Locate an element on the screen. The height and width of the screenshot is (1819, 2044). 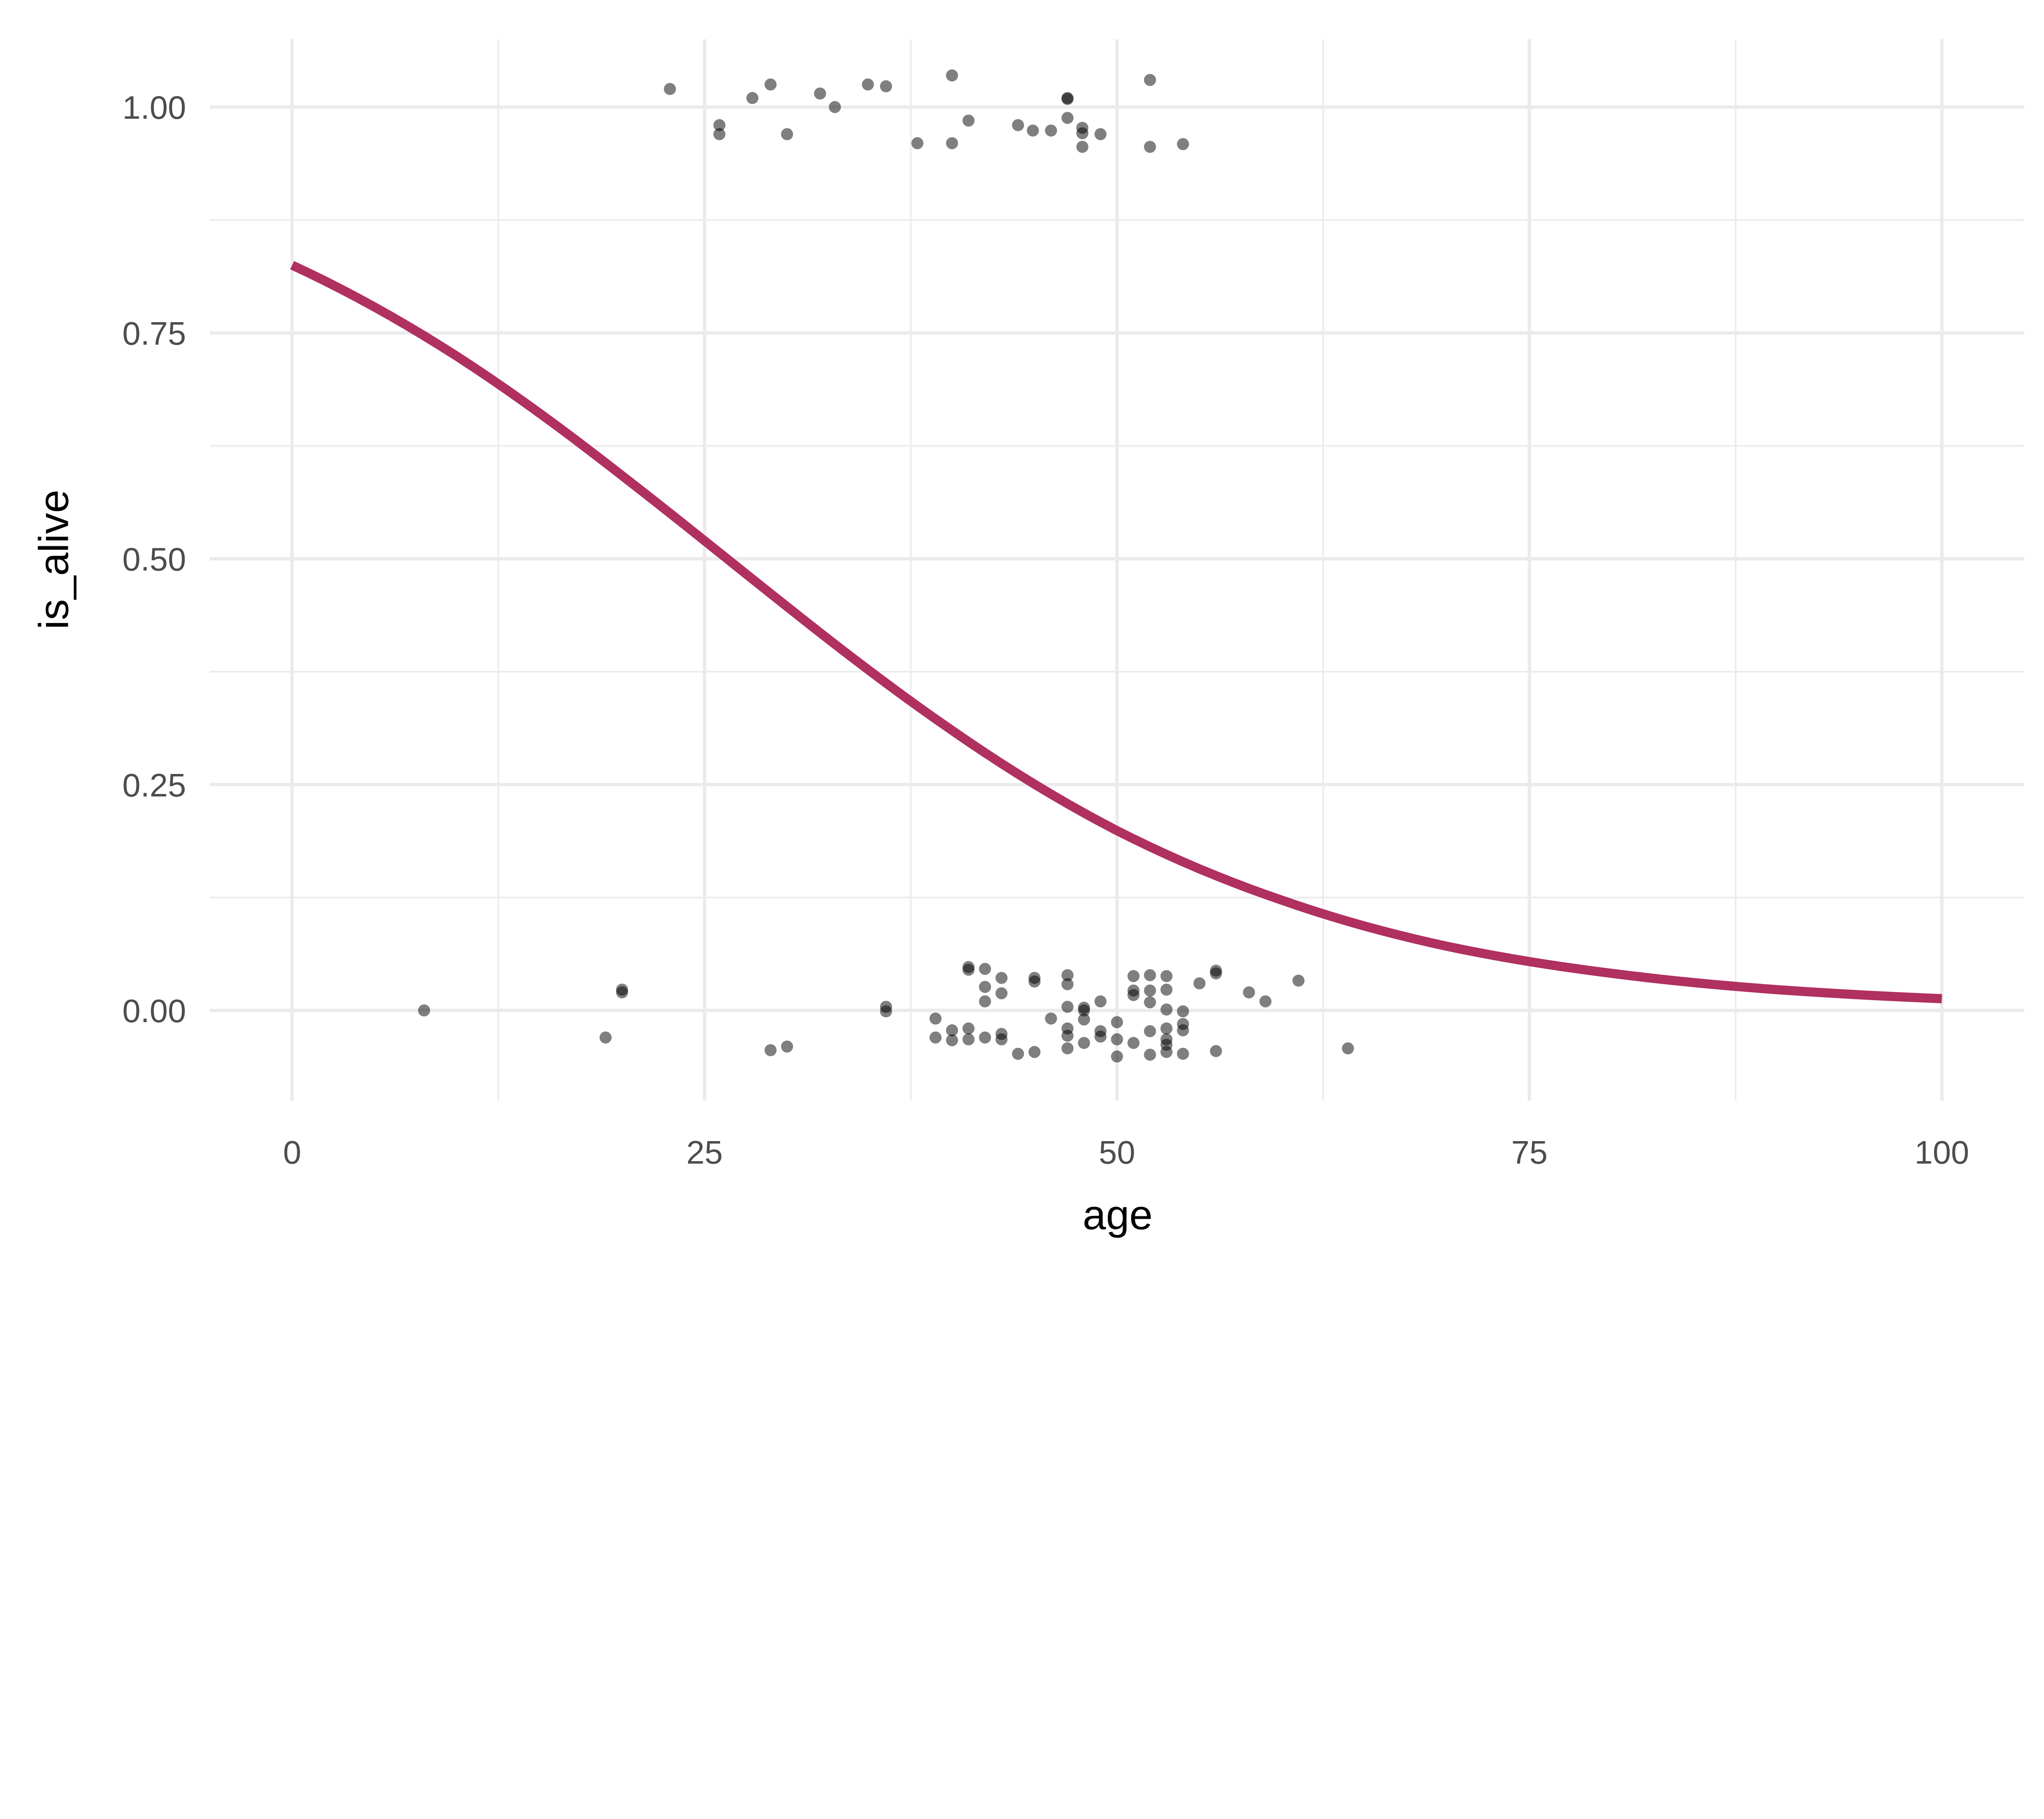
x-tick-label: 100 is located at coordinates (1942, 1152).